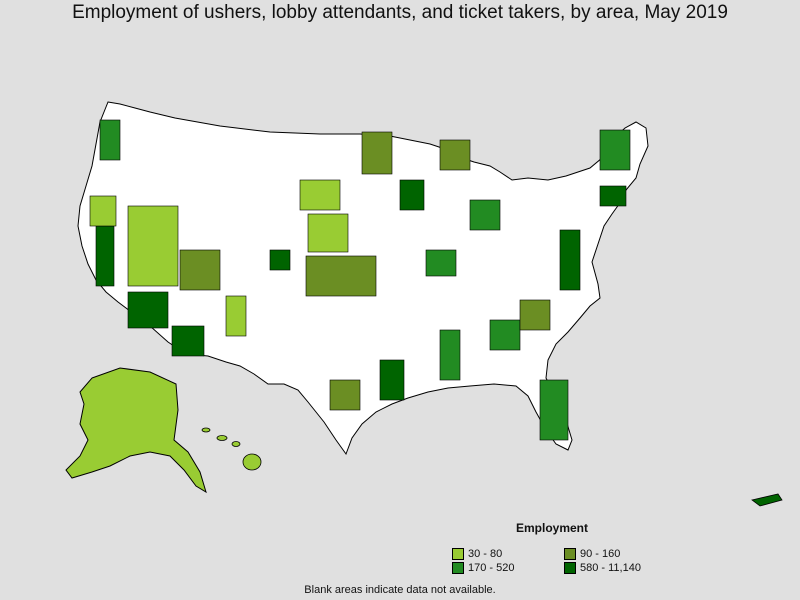  Describe the element at coordinates (600, 554) in the screenshot. I see `legend-label-2: 90 - 160` at that location.